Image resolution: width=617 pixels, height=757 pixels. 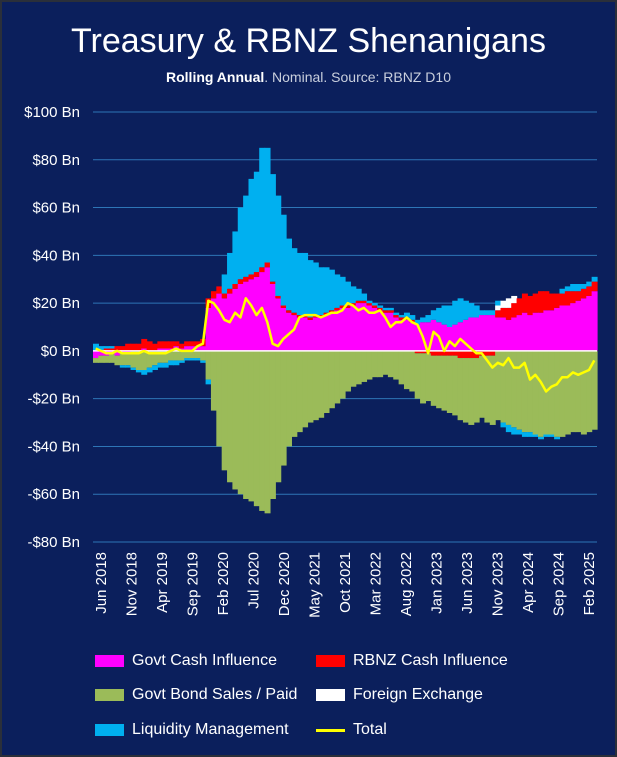 I want to click on x-tick-label: Aug 2022, so click(x=406, y=584).